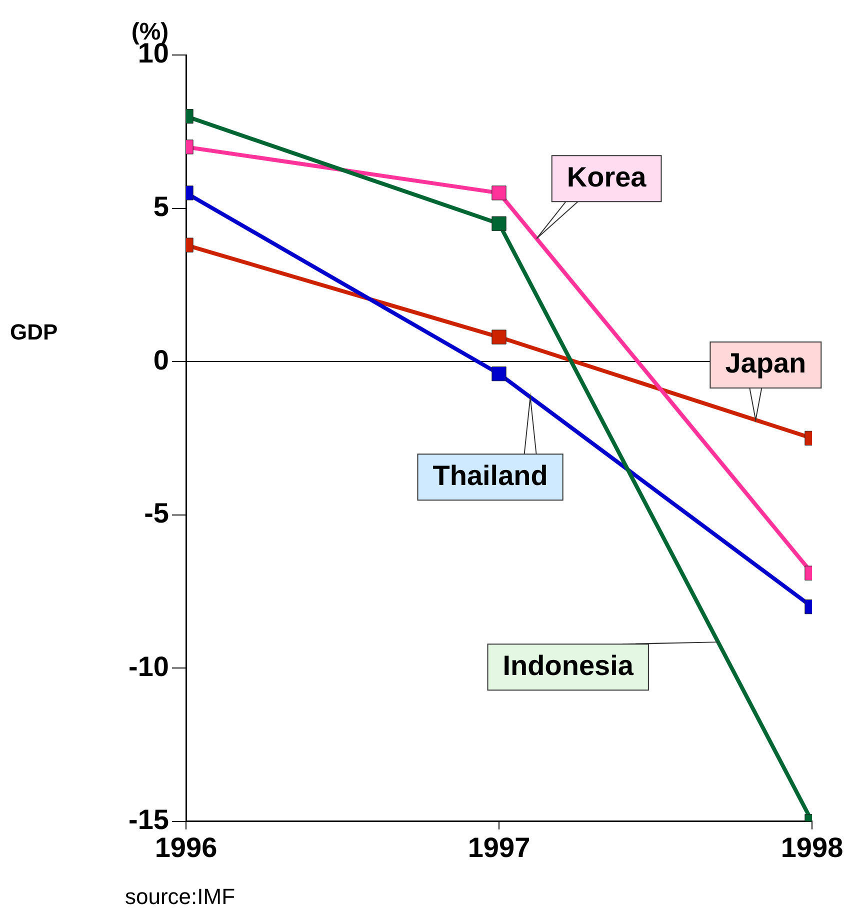 The width and height of the screenshot is (852, 914). Describe the element at coordinates (161, 206) in the screenshot. I see `y-tick-label: 5` at that location.